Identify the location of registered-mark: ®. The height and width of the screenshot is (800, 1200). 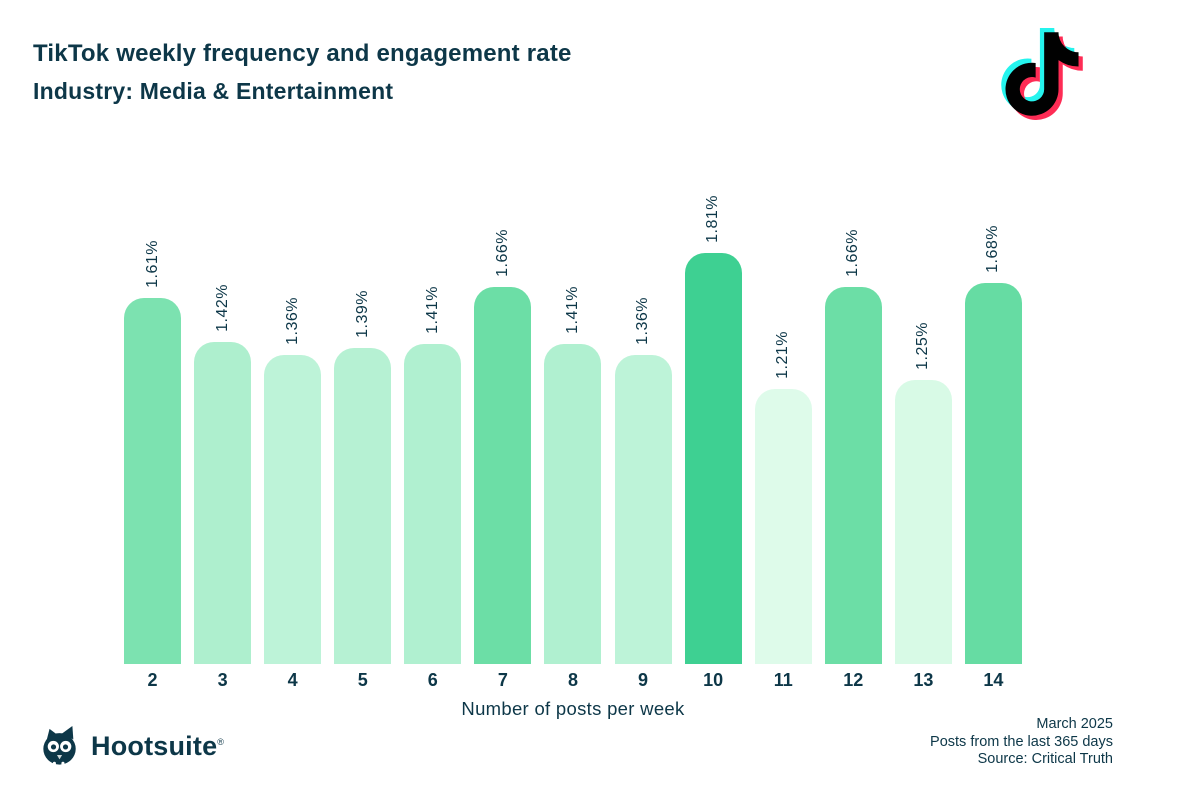
(221, 741).